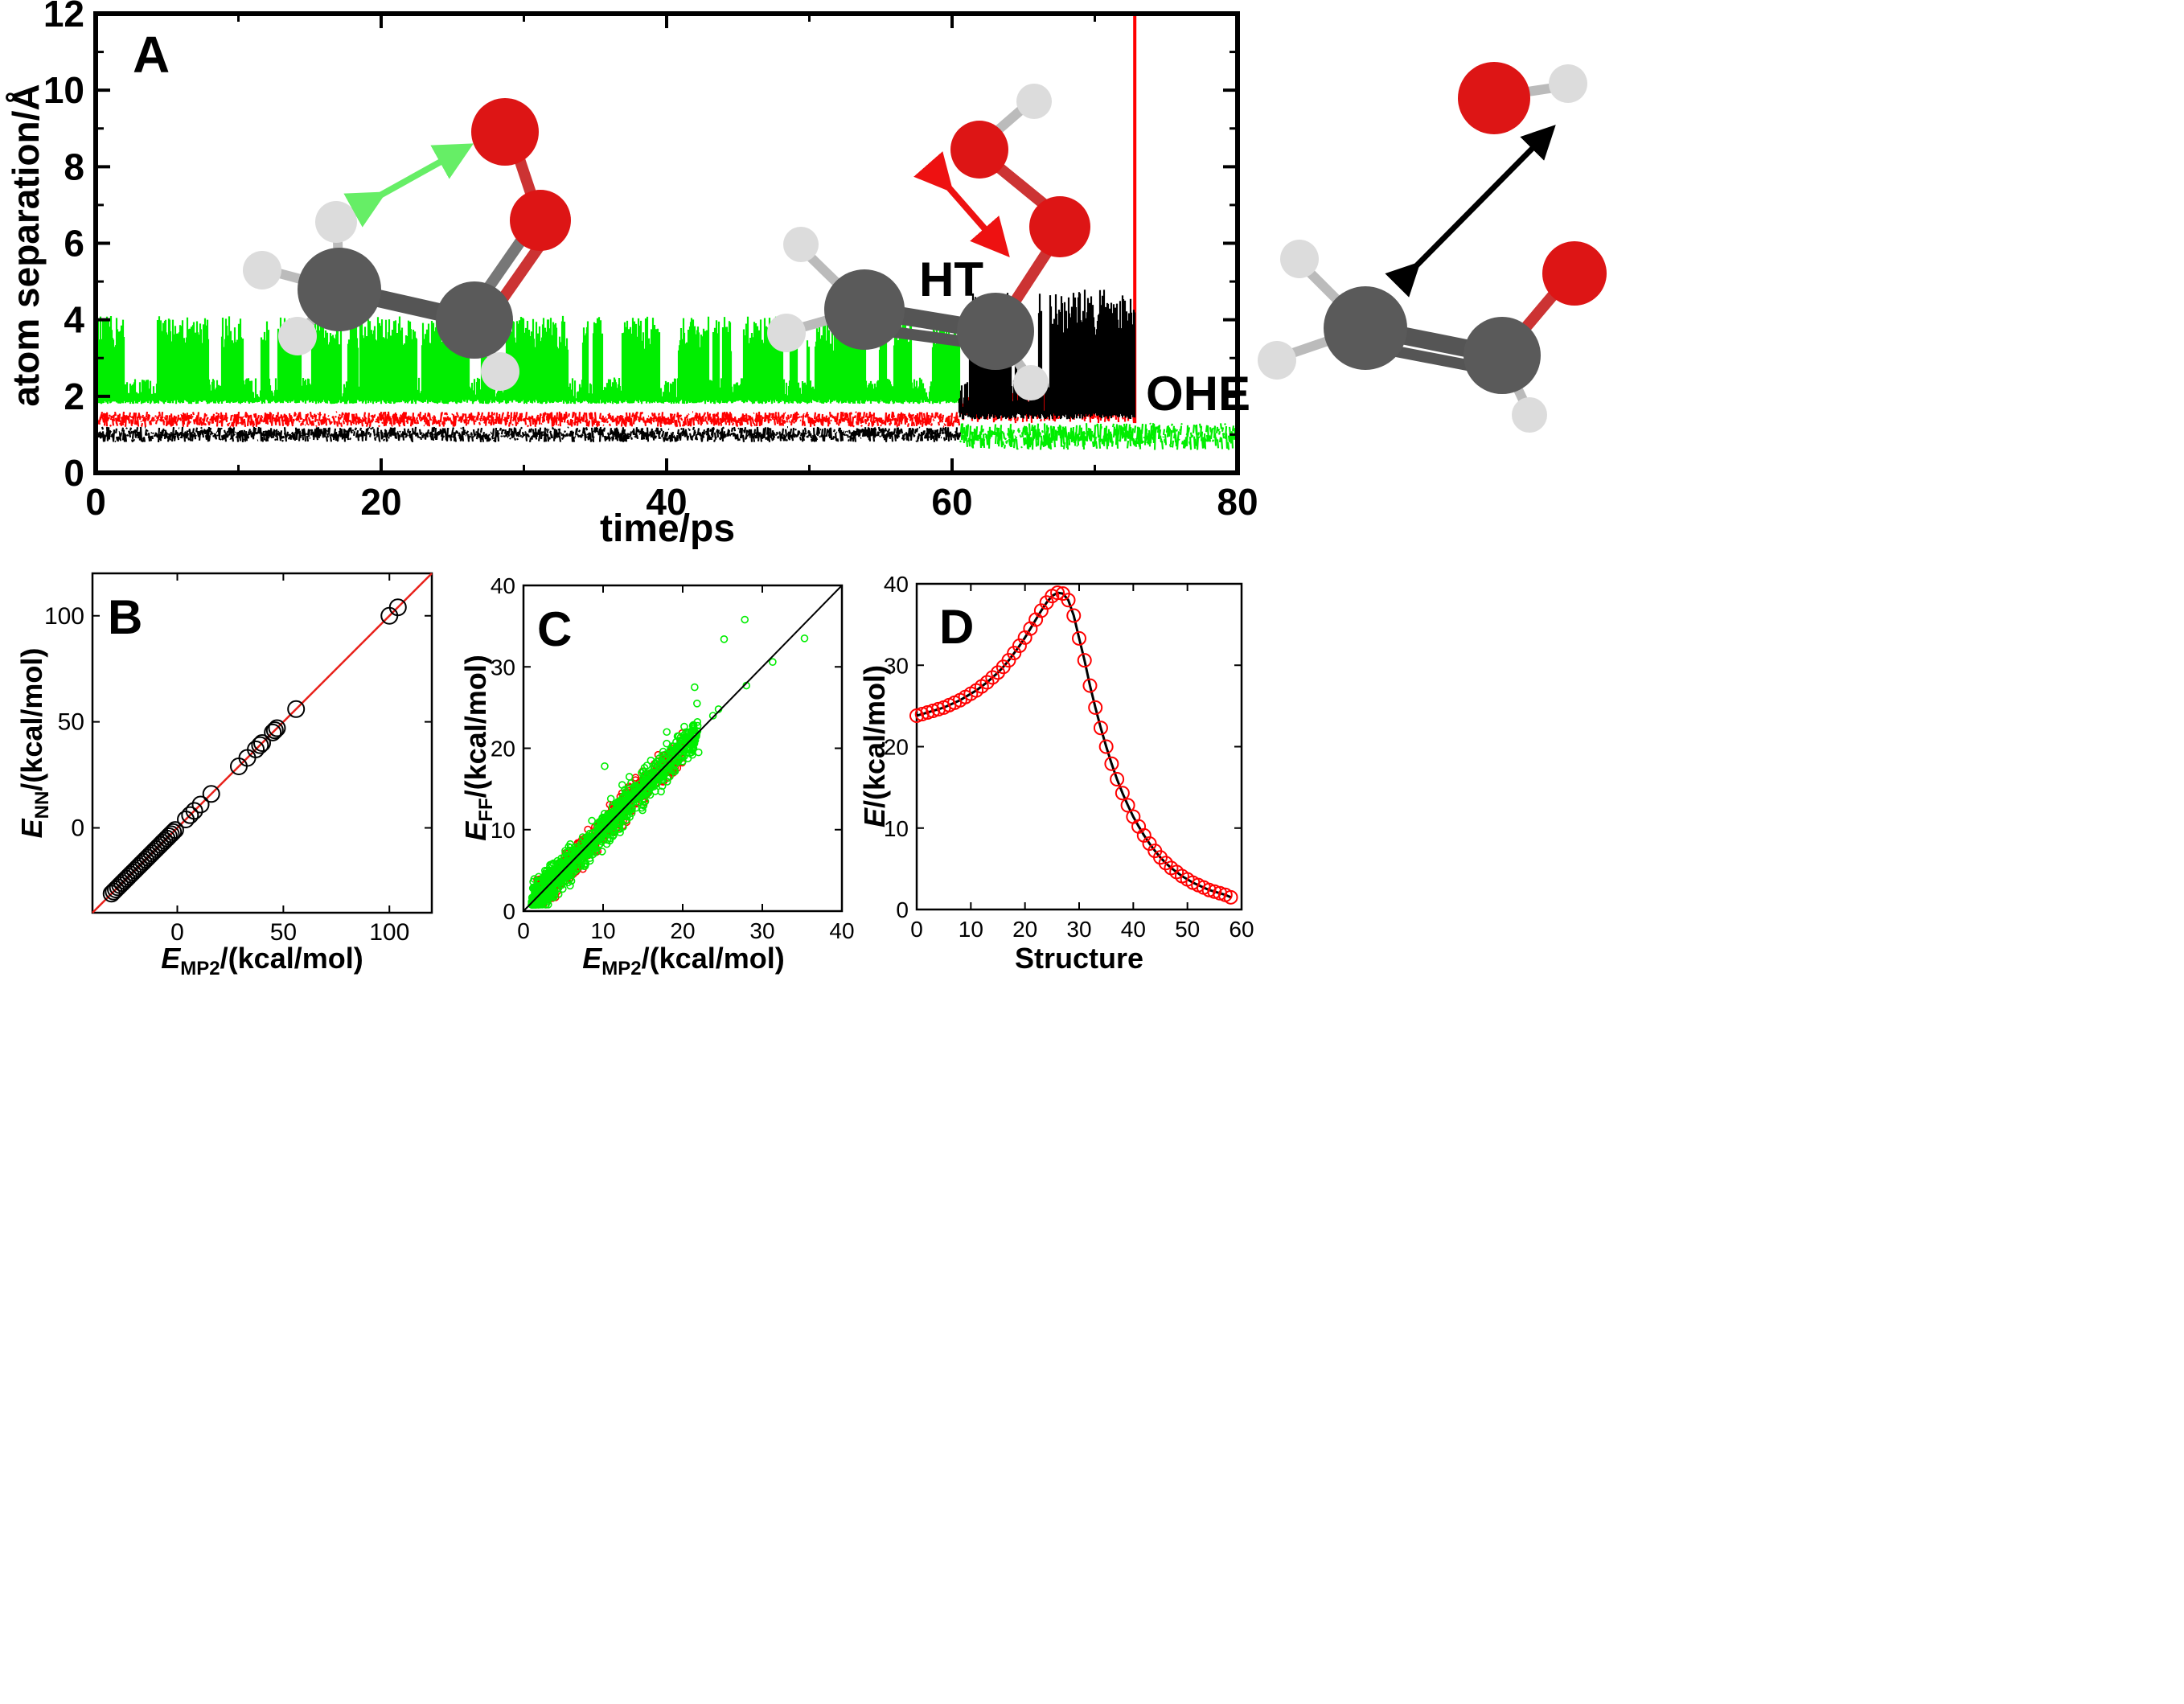  I want to click on y-tick-label: 50, so click(71, 723).